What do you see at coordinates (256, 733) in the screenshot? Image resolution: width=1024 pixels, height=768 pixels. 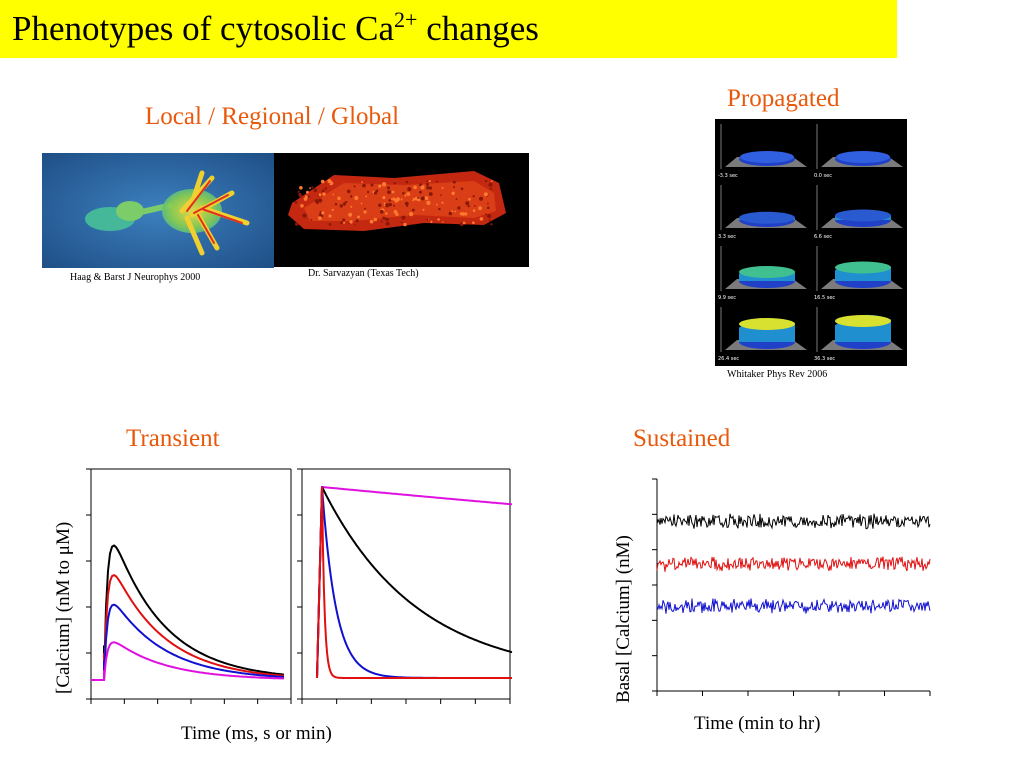 I see `transient-x-axis-label: Time (ms, s or min)` at bounding box center [256, 733].